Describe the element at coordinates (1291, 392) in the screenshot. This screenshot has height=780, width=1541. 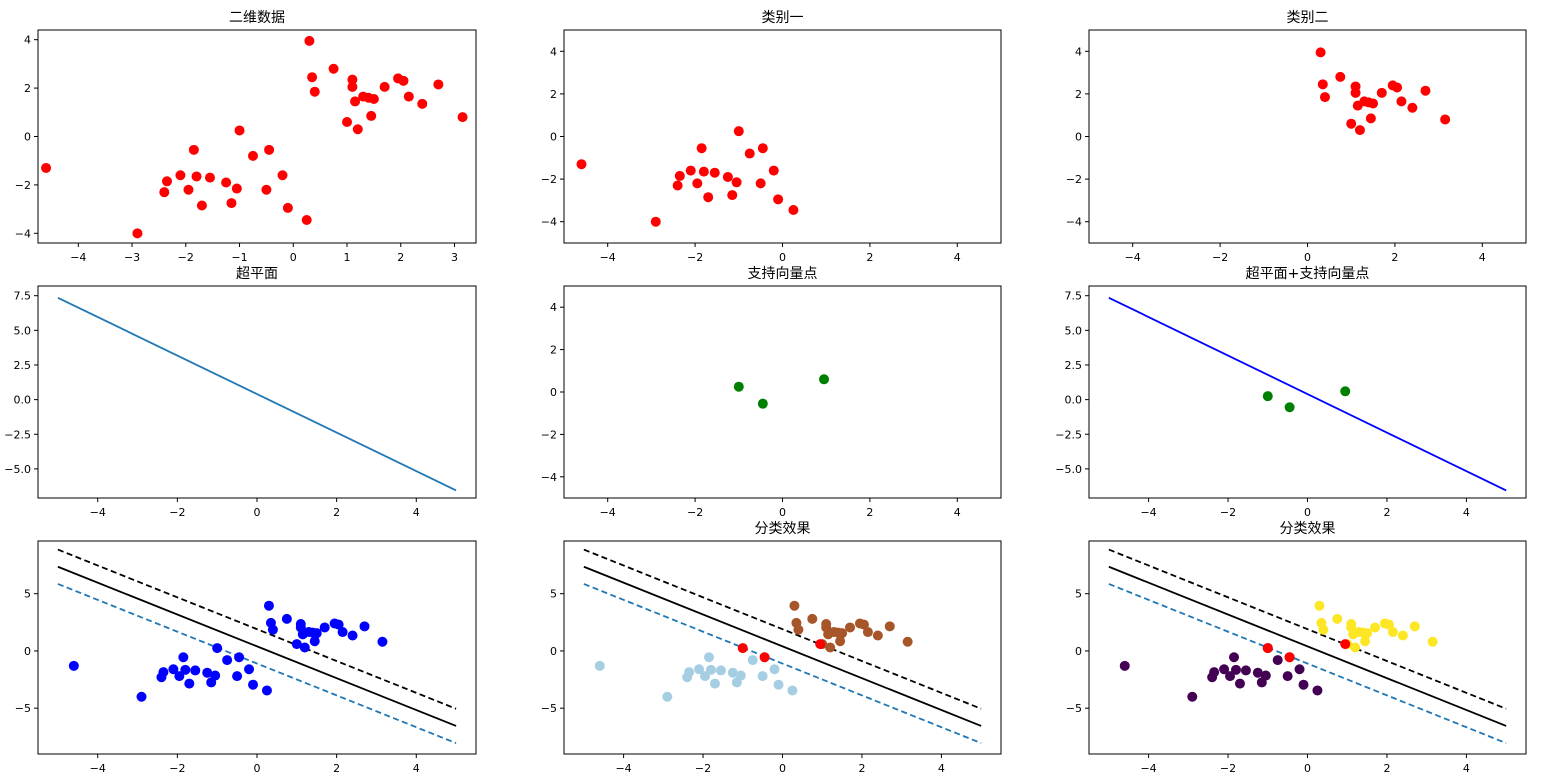
I see `subplot-6: −4 −2 0 2 4 −5.0 −2.5 0.0 2.5 5.0 7.5 超平面+支持向量点` at that location.